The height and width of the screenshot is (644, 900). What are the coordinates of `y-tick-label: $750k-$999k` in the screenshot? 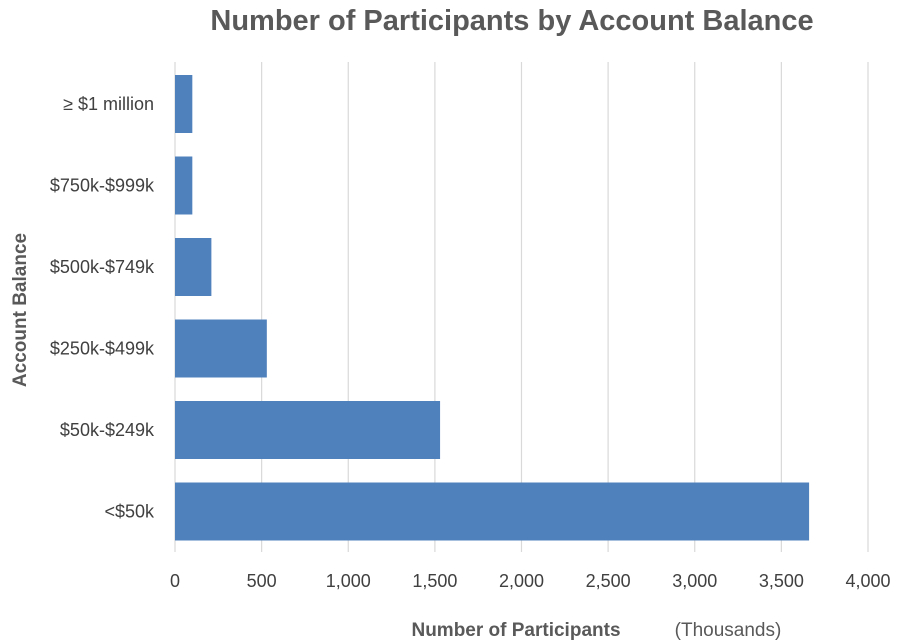 It's located at (102, 186).